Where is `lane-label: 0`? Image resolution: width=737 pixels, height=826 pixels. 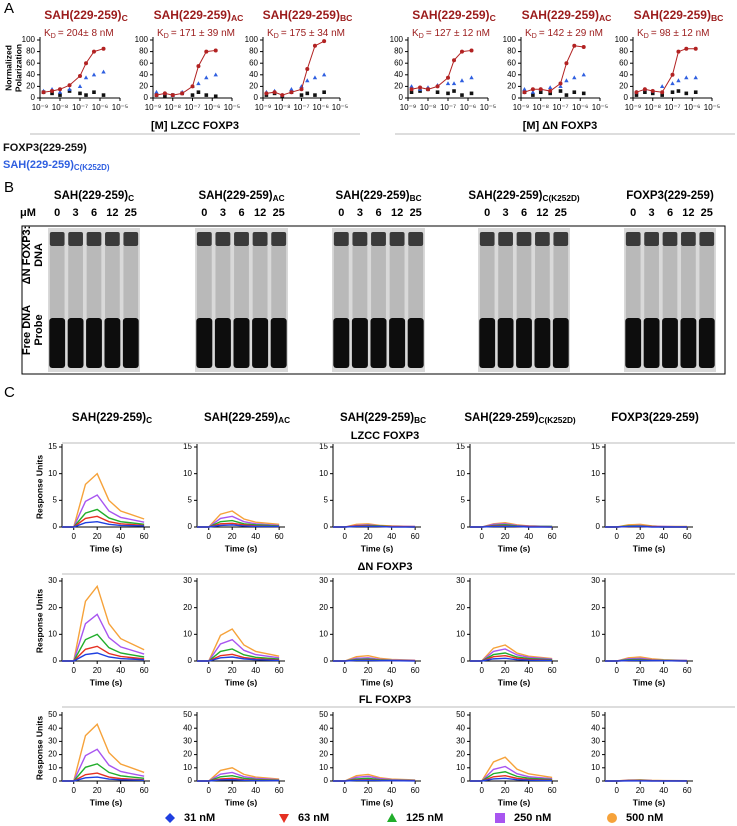 lane-label: 0 is located at coordinates (633, 213).